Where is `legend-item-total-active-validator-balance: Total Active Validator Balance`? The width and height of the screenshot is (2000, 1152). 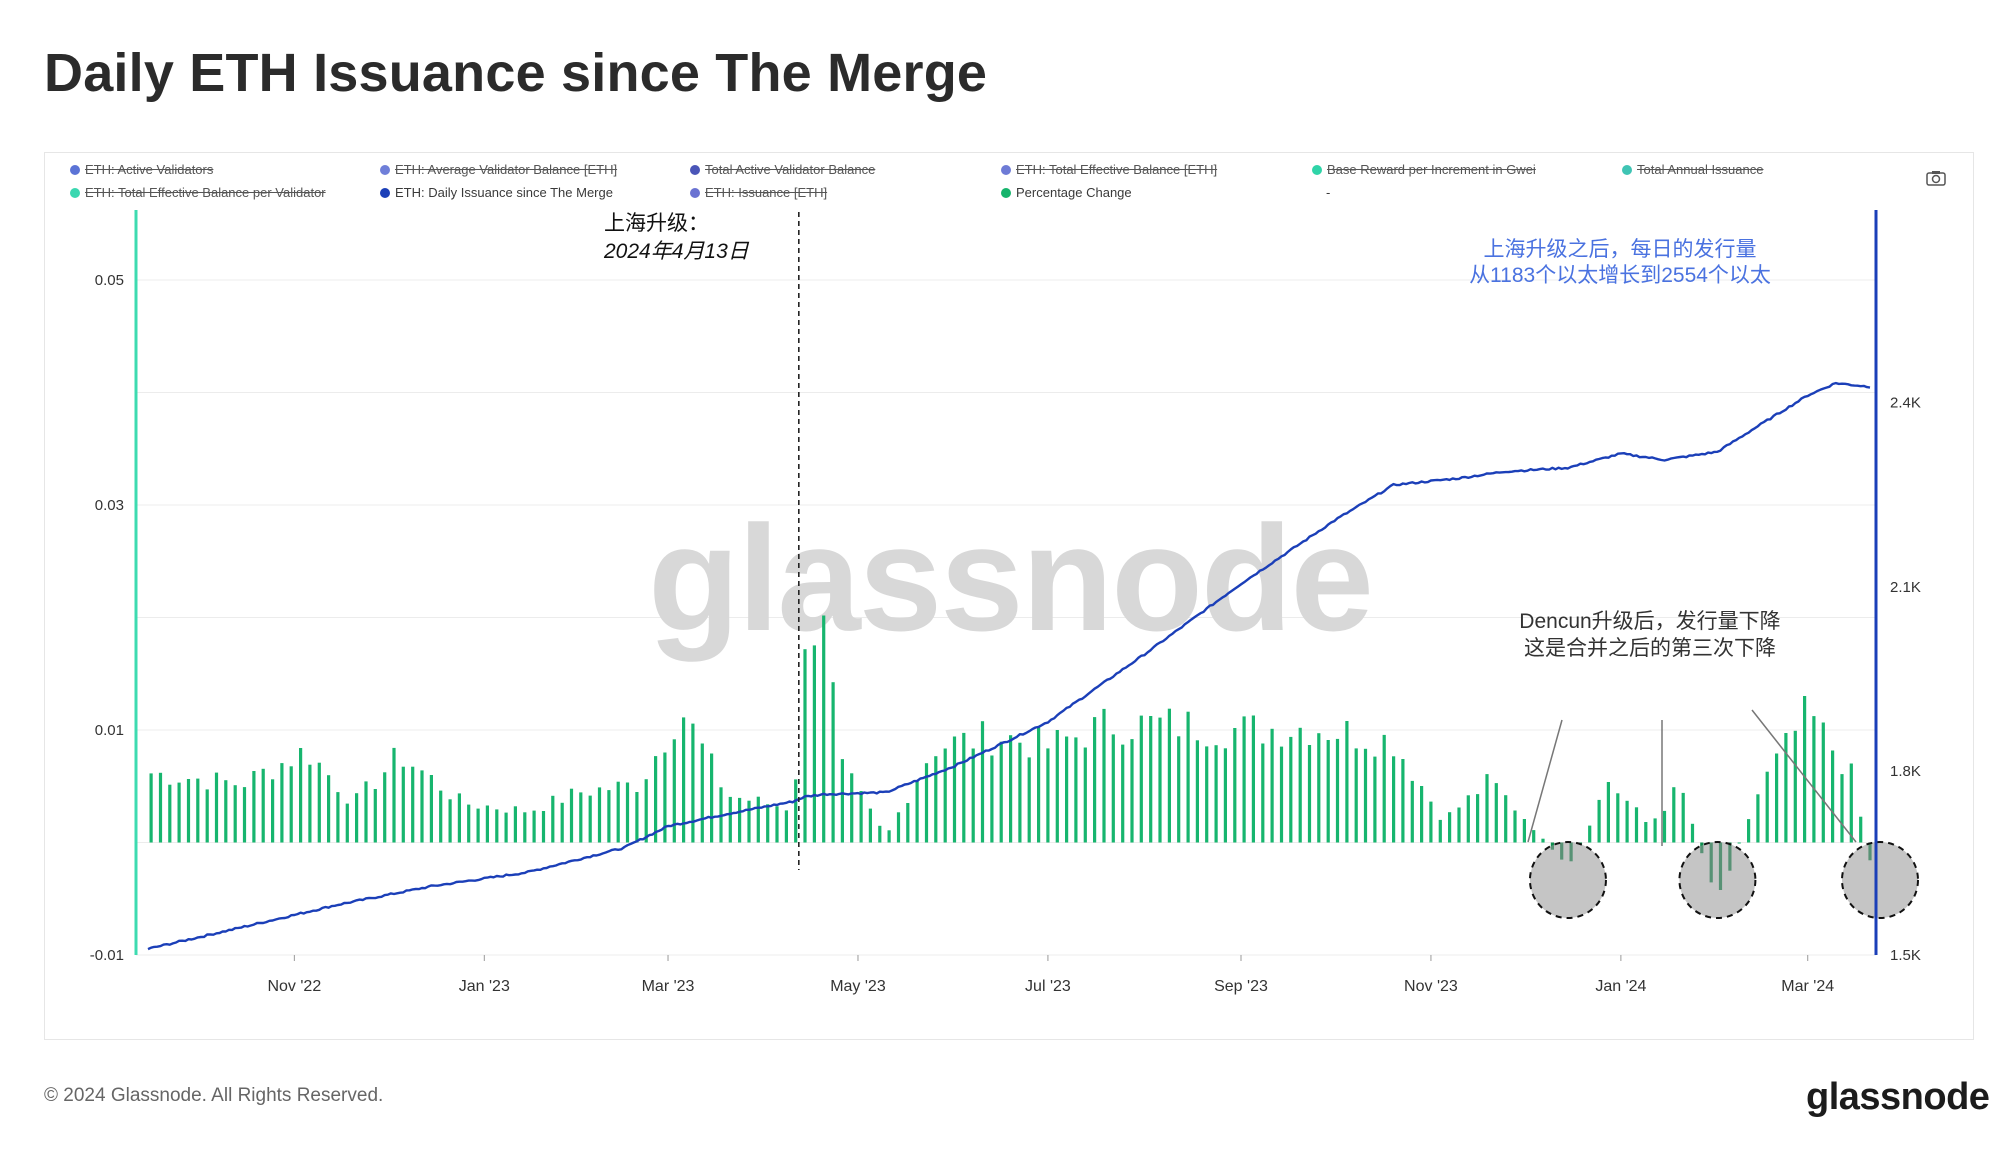 legend-item-total-active-validator-balance: Total Active Validator Balance is located at coordinates (782, 169).